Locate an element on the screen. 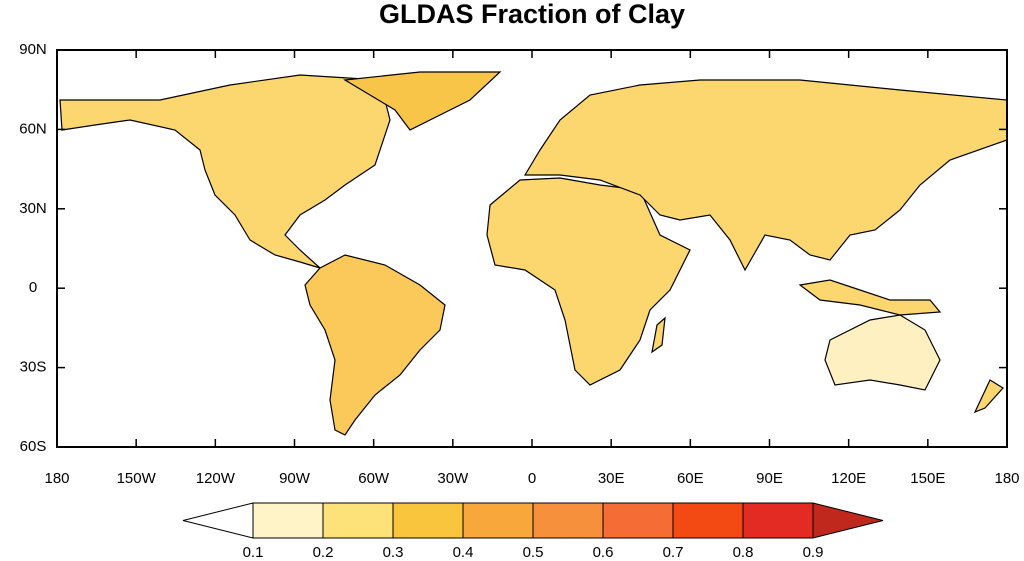 The image size is (1024, 561). lon-tick-label: 0 is located at coordinates (532, 478).